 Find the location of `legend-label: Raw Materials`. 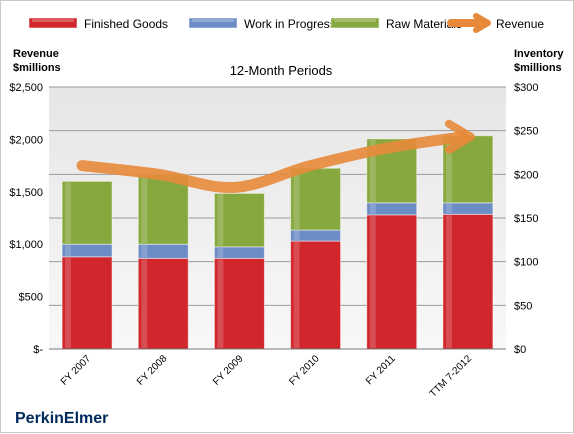

legend-label: Raw Materials is located at coordinates (424, 24).